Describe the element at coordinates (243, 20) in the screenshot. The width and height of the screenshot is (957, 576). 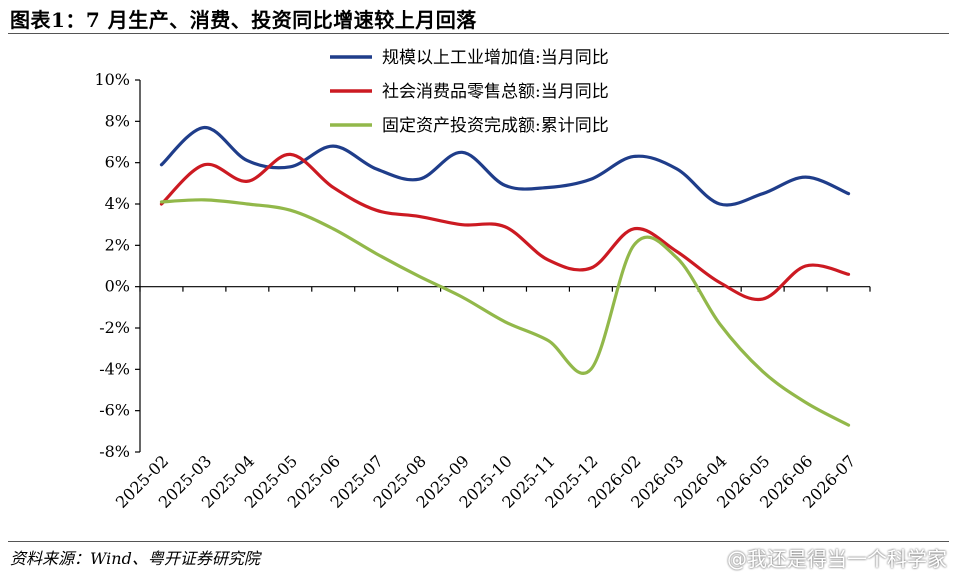
I see `chart-title: 图表1：7 月生产、消费、投资同比增速较上月回落` at that location.